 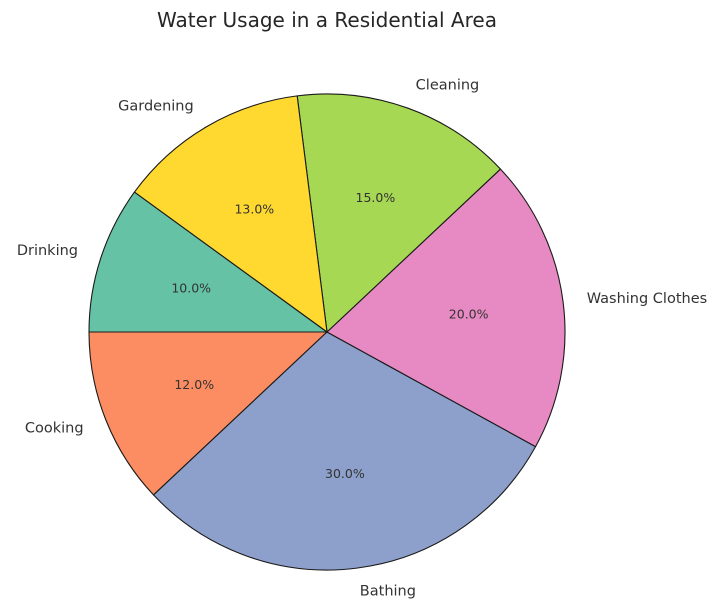 I want to click on pct-label-drinking: 10.0%, so click(x=191, y=287).